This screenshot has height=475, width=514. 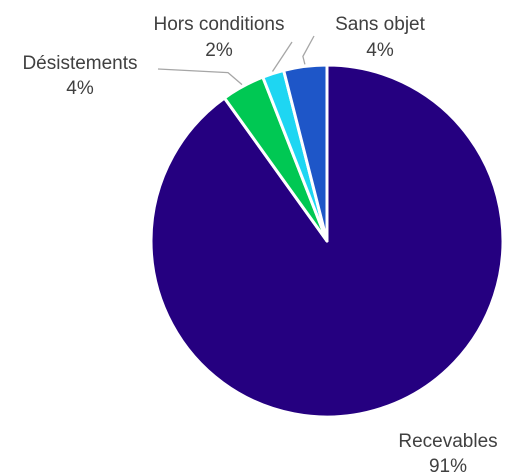 What do you see at coordinates (200, 77) in the screenshot?
I see `leader-desistements` at bounding box center [200, 77].